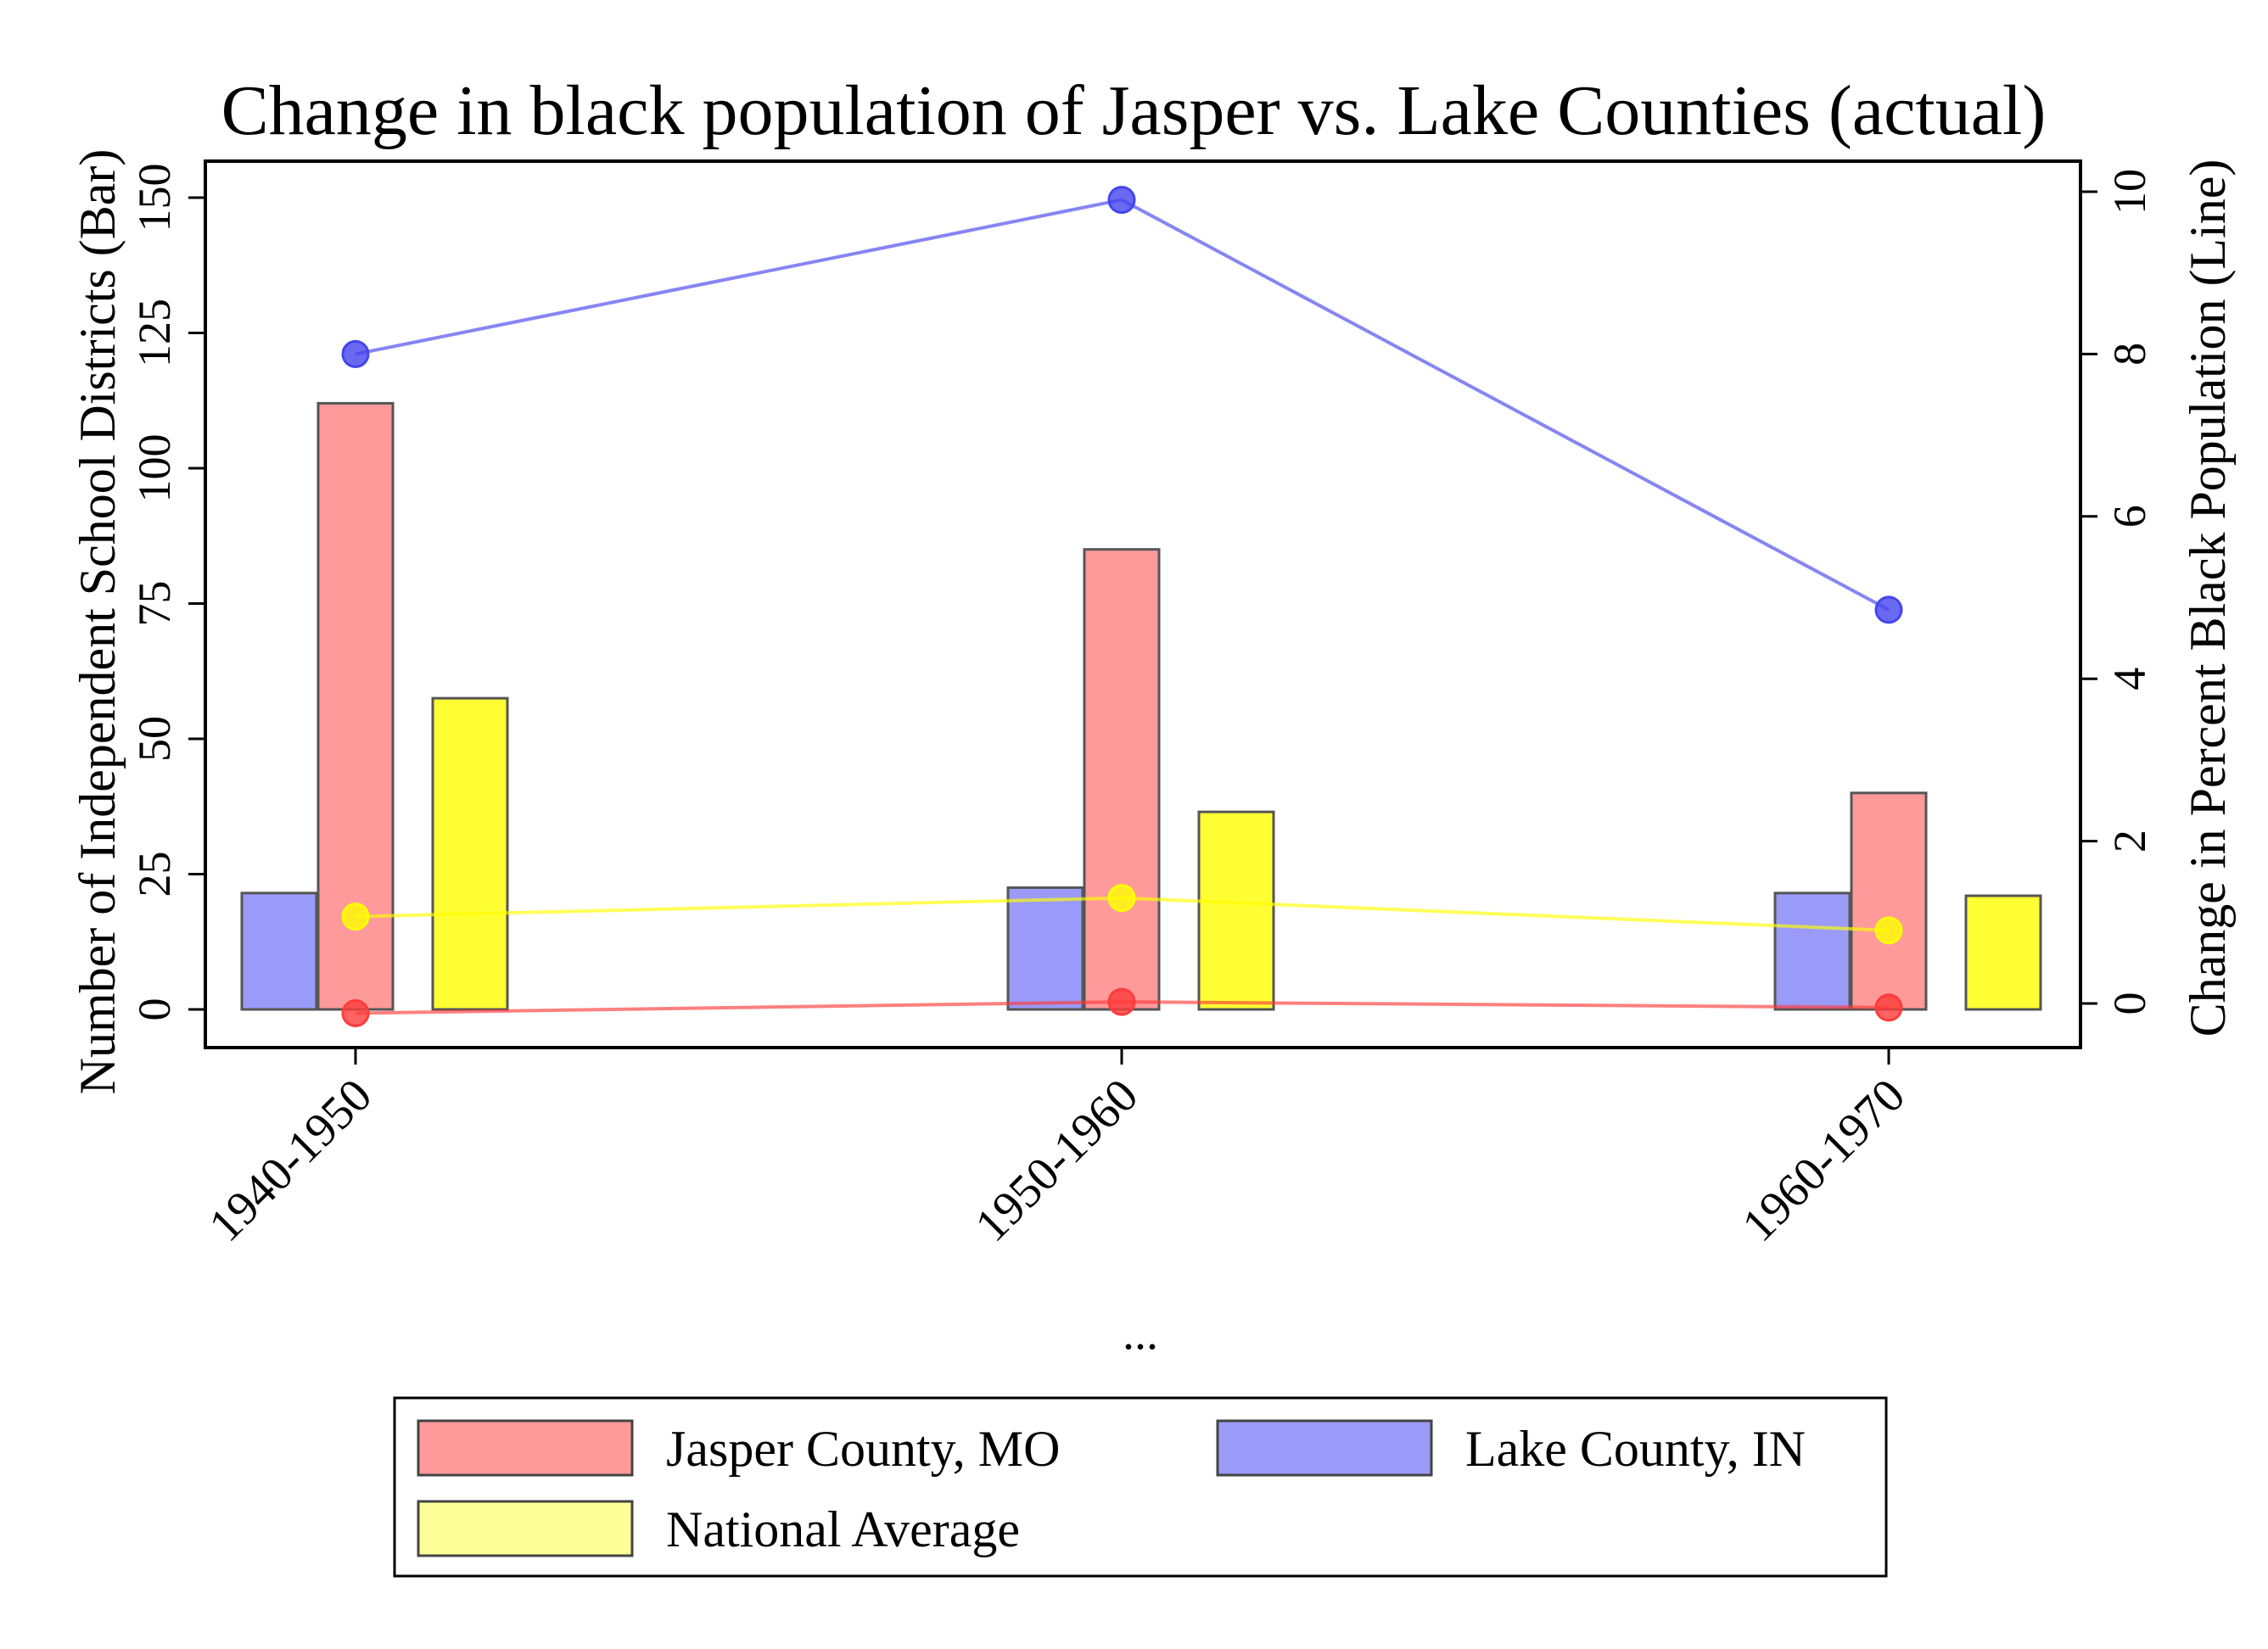  I want to click on right-tick-label: 4, so click(2129, 679).